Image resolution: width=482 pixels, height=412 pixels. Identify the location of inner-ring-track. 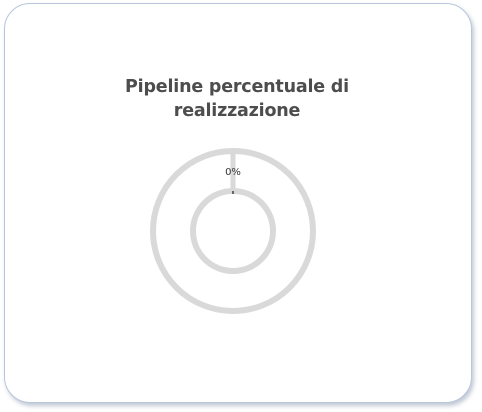
(233, 231).